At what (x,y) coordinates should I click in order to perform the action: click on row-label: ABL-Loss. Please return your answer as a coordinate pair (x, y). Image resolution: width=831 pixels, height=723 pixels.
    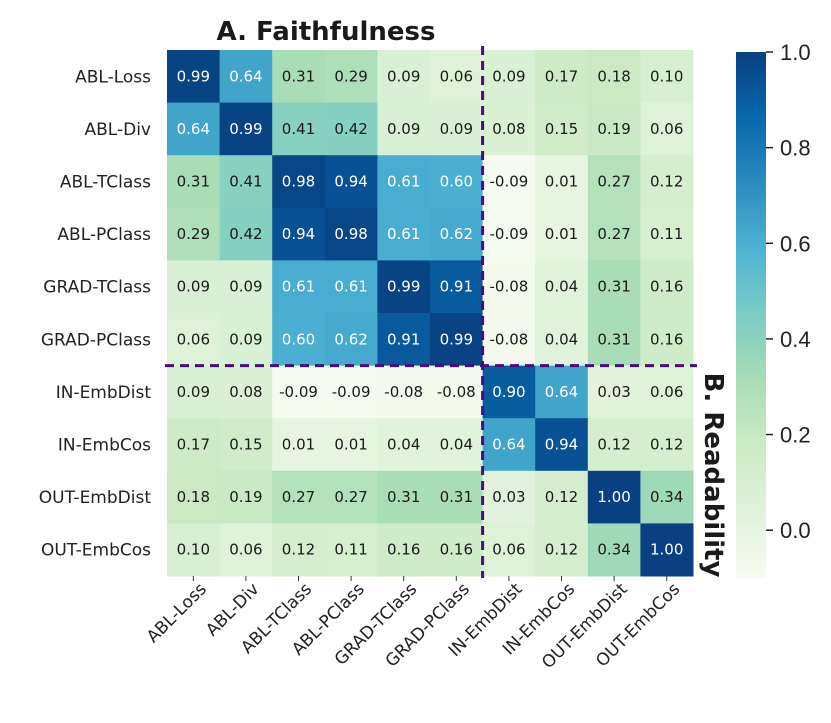
    Looking at the image, I should click on (113, 77).